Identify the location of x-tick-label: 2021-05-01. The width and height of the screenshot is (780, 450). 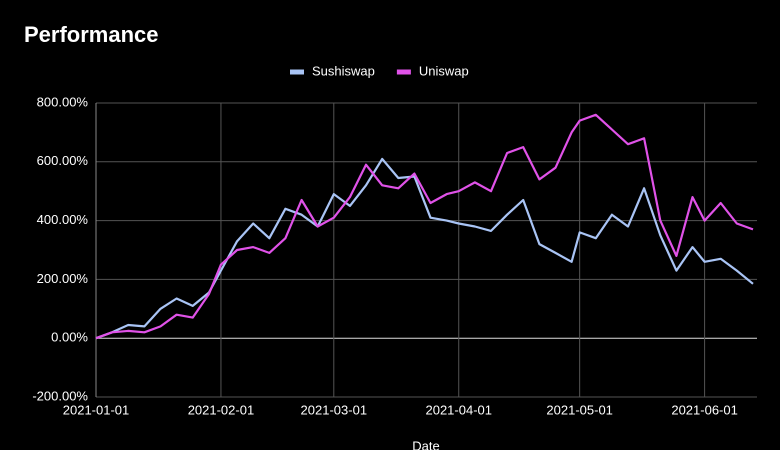
(579, 409).